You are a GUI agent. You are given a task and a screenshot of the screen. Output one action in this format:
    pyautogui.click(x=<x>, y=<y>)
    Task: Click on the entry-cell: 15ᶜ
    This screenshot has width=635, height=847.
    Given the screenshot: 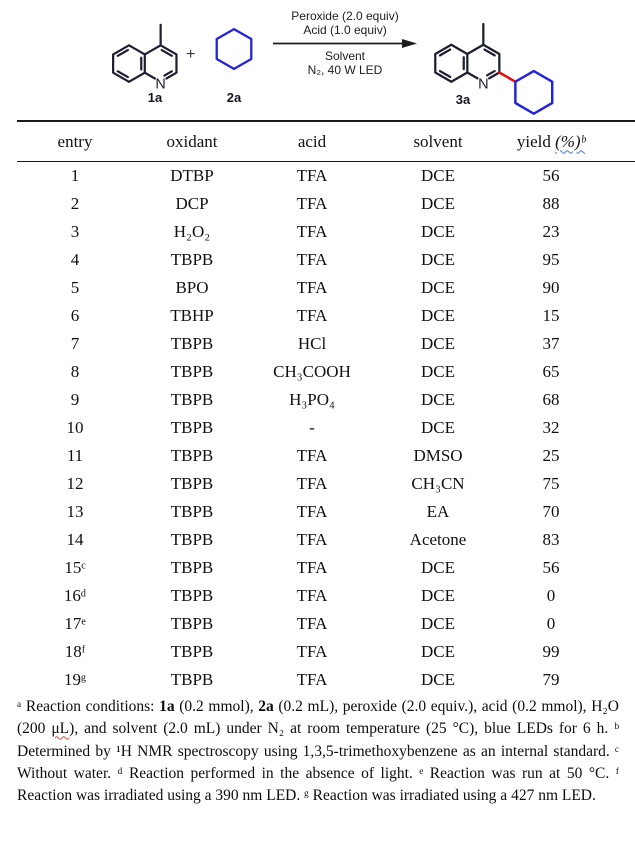 What is the action you would take?
    pyautogui.click(x=75, y=567)
    